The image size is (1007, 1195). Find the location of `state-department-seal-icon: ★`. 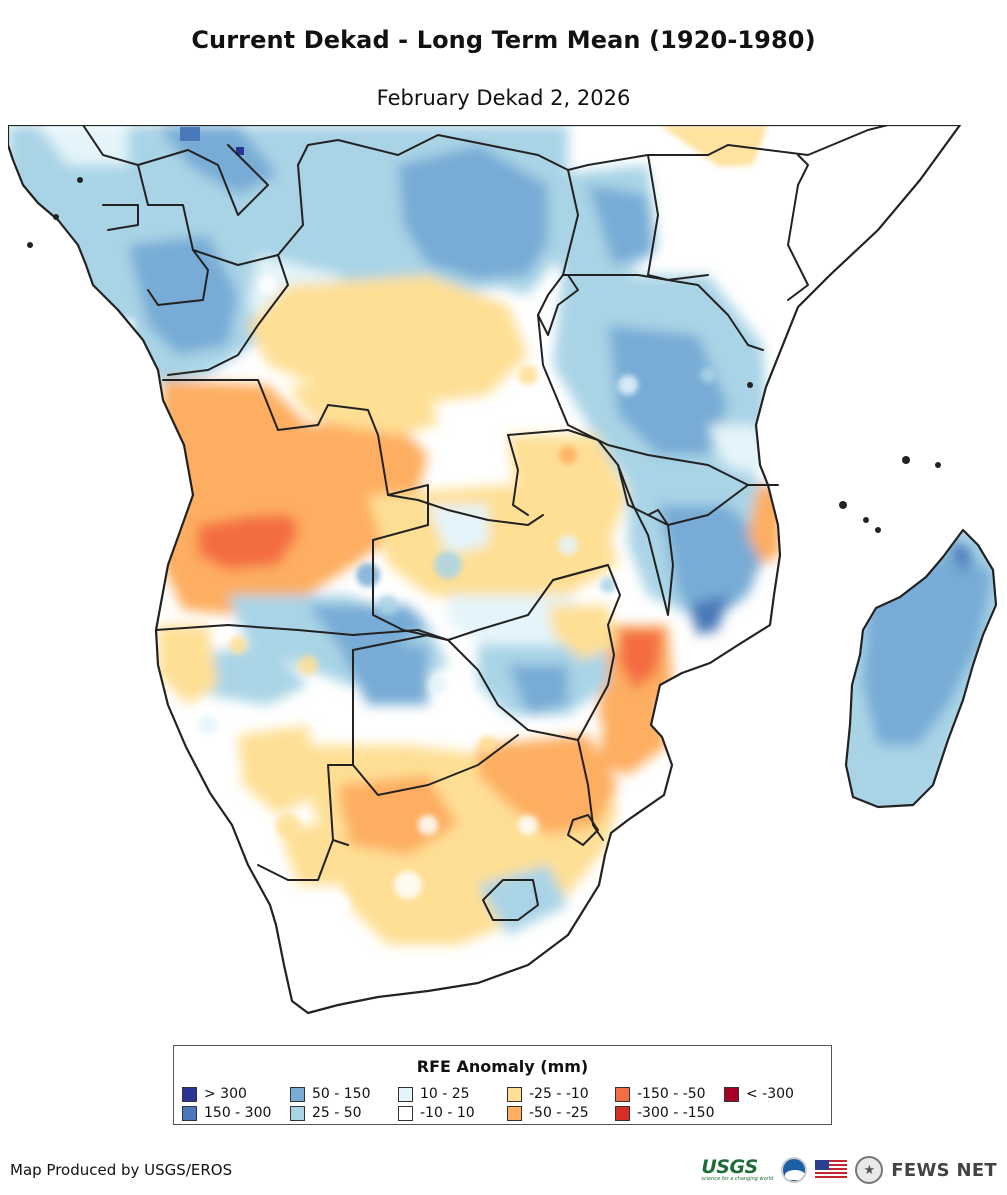

state-department-seal-icon: ★ is located at coordinates (869, 1170).